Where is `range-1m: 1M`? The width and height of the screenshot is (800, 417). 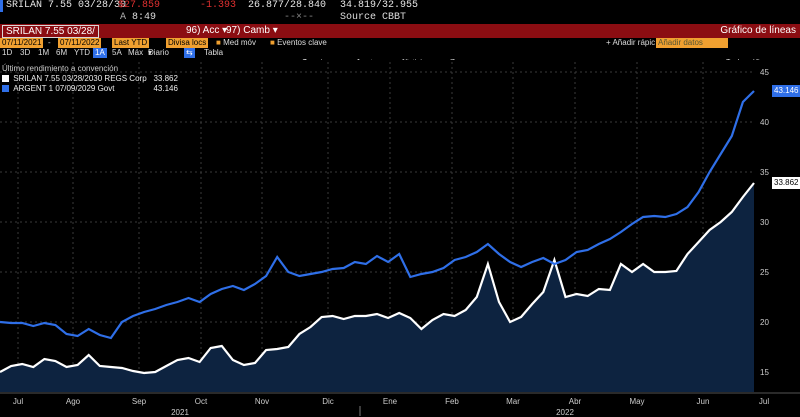 range-1m: 1M is located at coordinates (44, 52).